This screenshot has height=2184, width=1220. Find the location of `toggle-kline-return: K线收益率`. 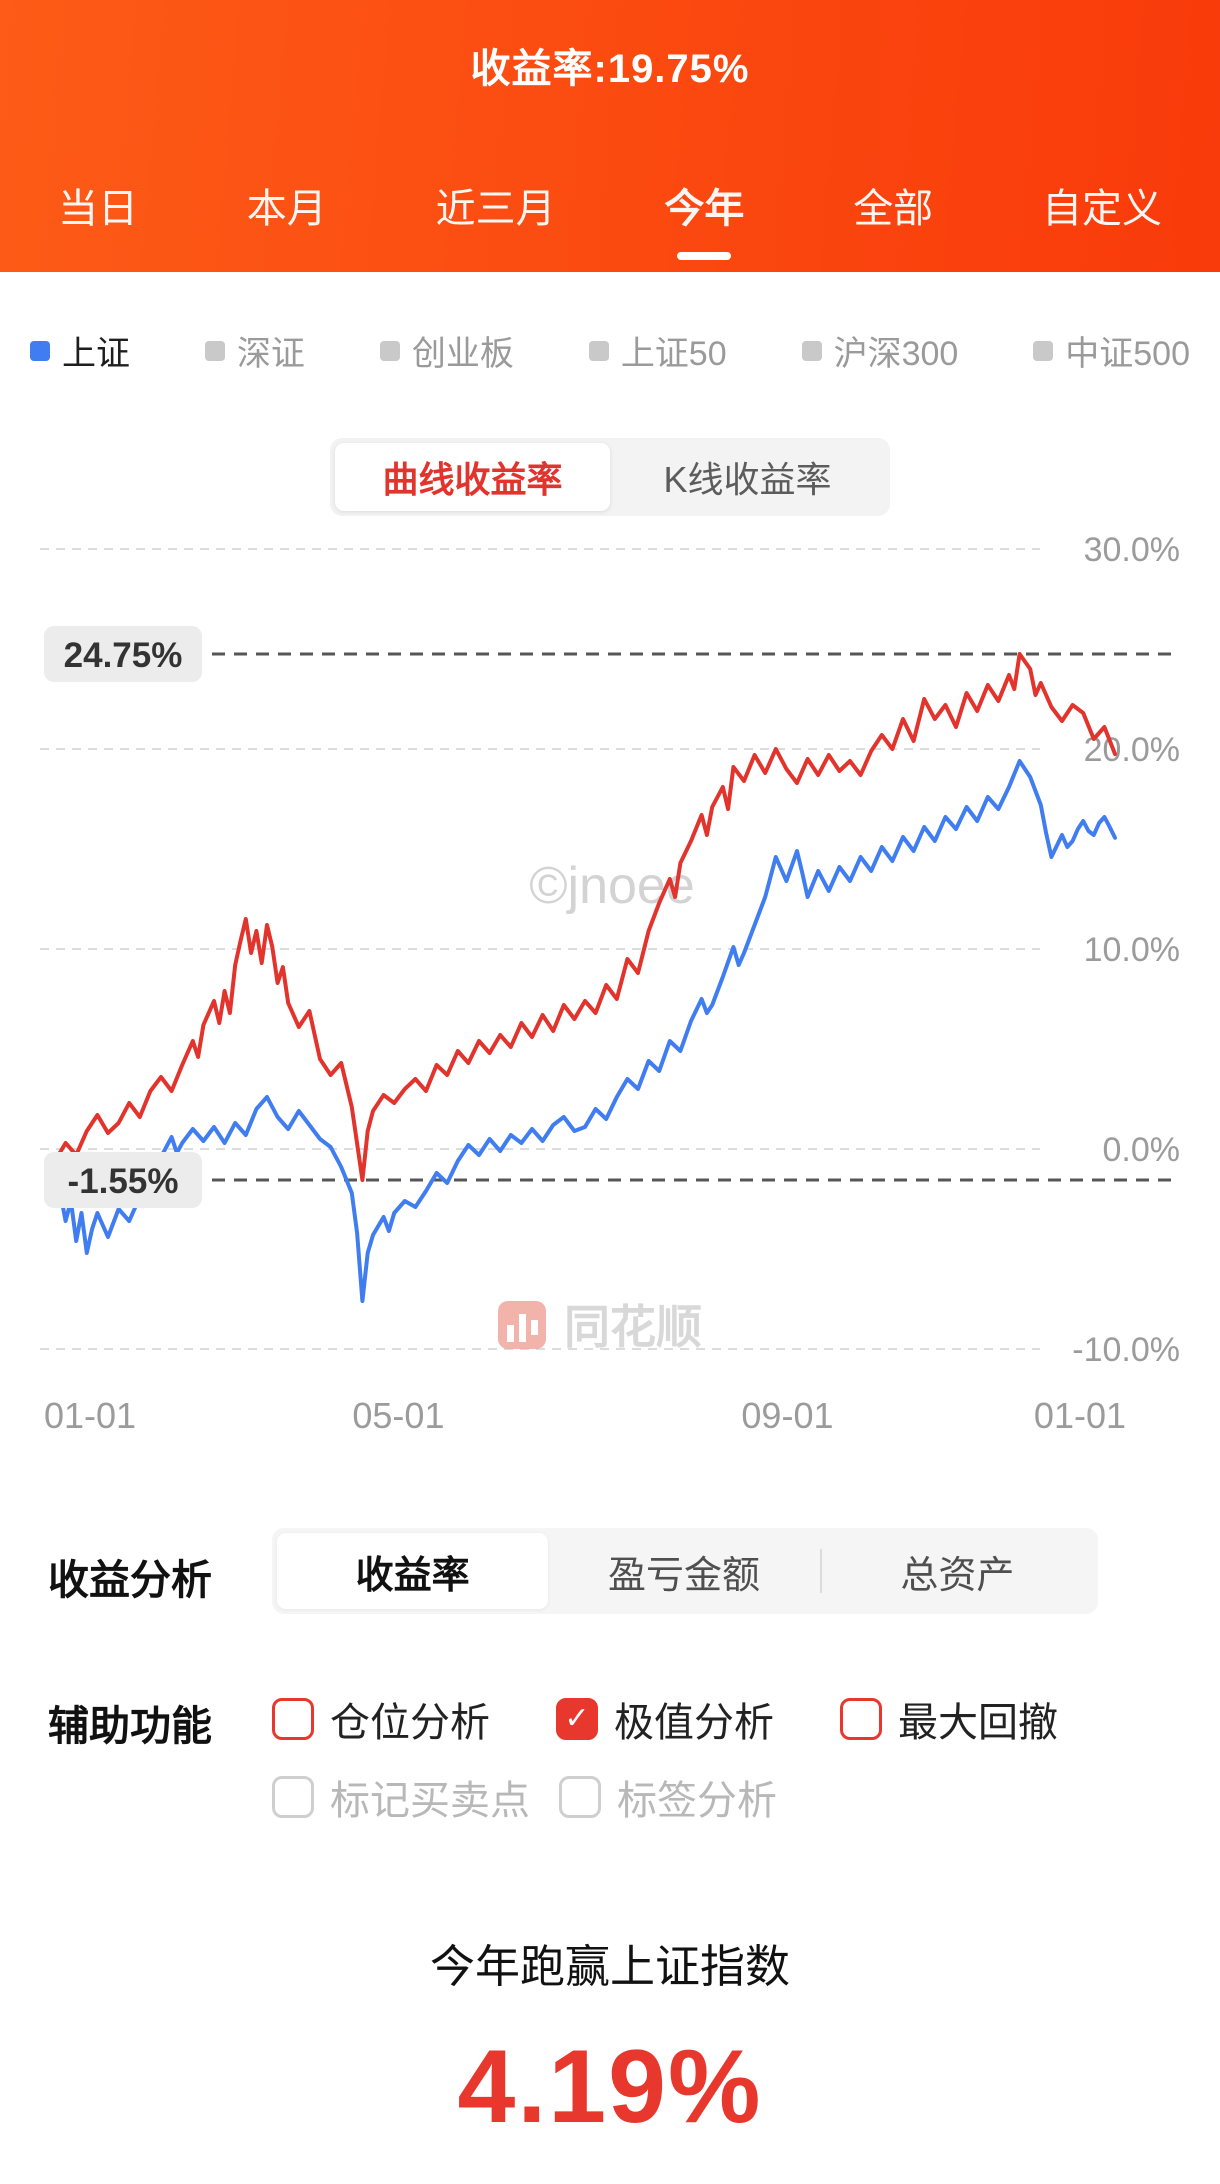

toggle-kline-return: K线收益率 is located at coordinates (747, 479).